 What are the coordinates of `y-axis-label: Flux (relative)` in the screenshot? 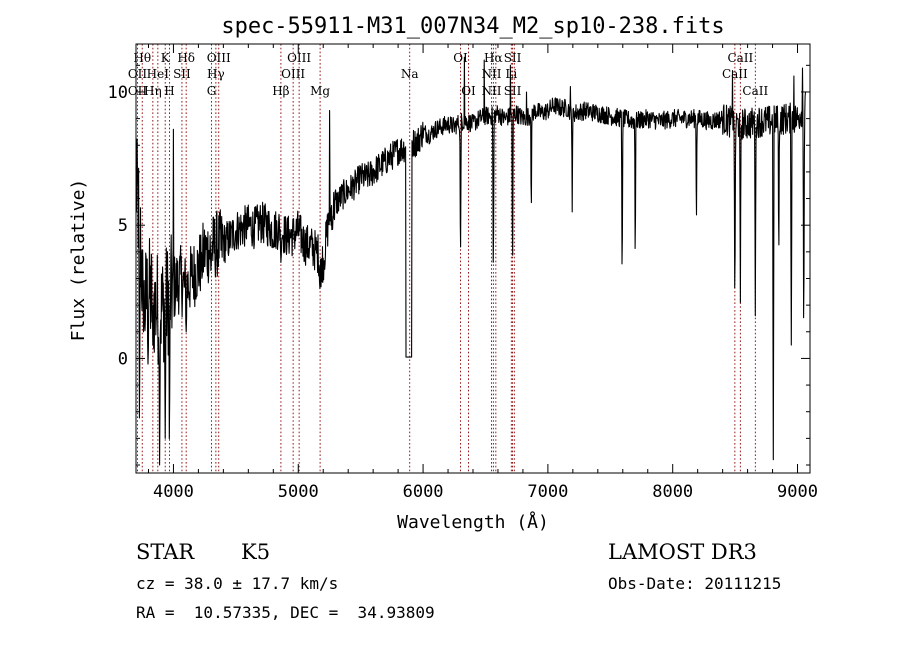 It's located at (78, 260).